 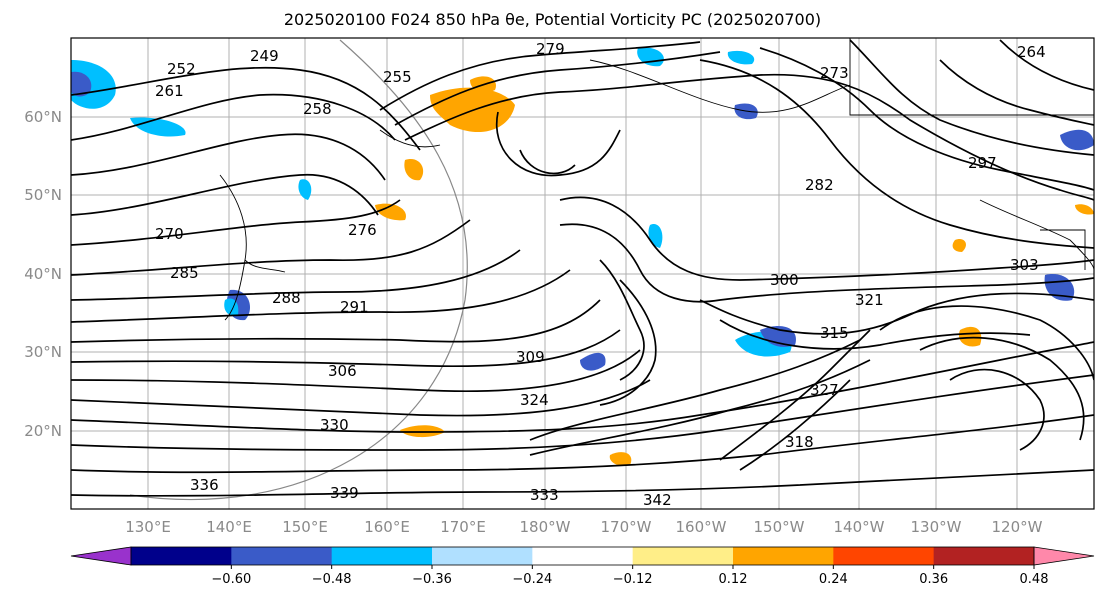 I want to click on colorbar-tick-label: 0.36, so click(x=933, y=579).